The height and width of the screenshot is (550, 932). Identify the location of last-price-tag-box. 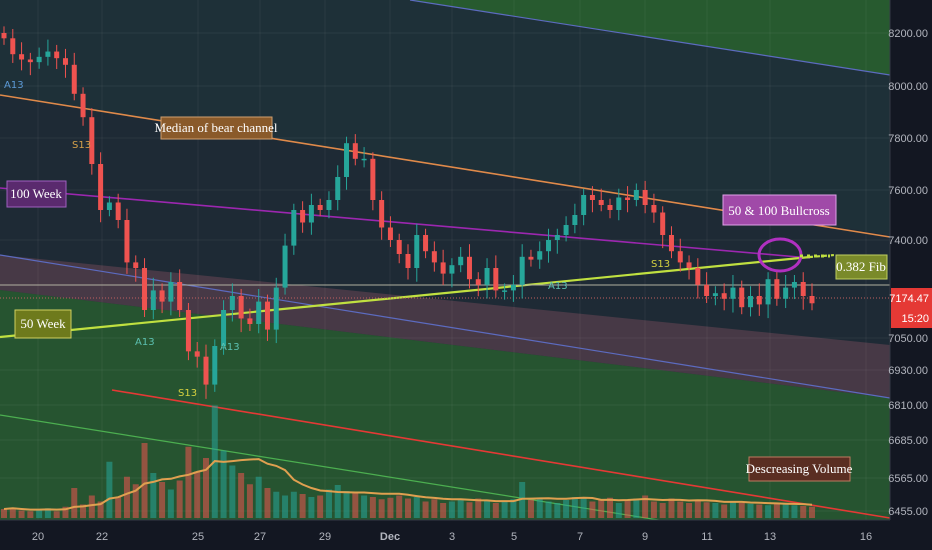
(911, 308).